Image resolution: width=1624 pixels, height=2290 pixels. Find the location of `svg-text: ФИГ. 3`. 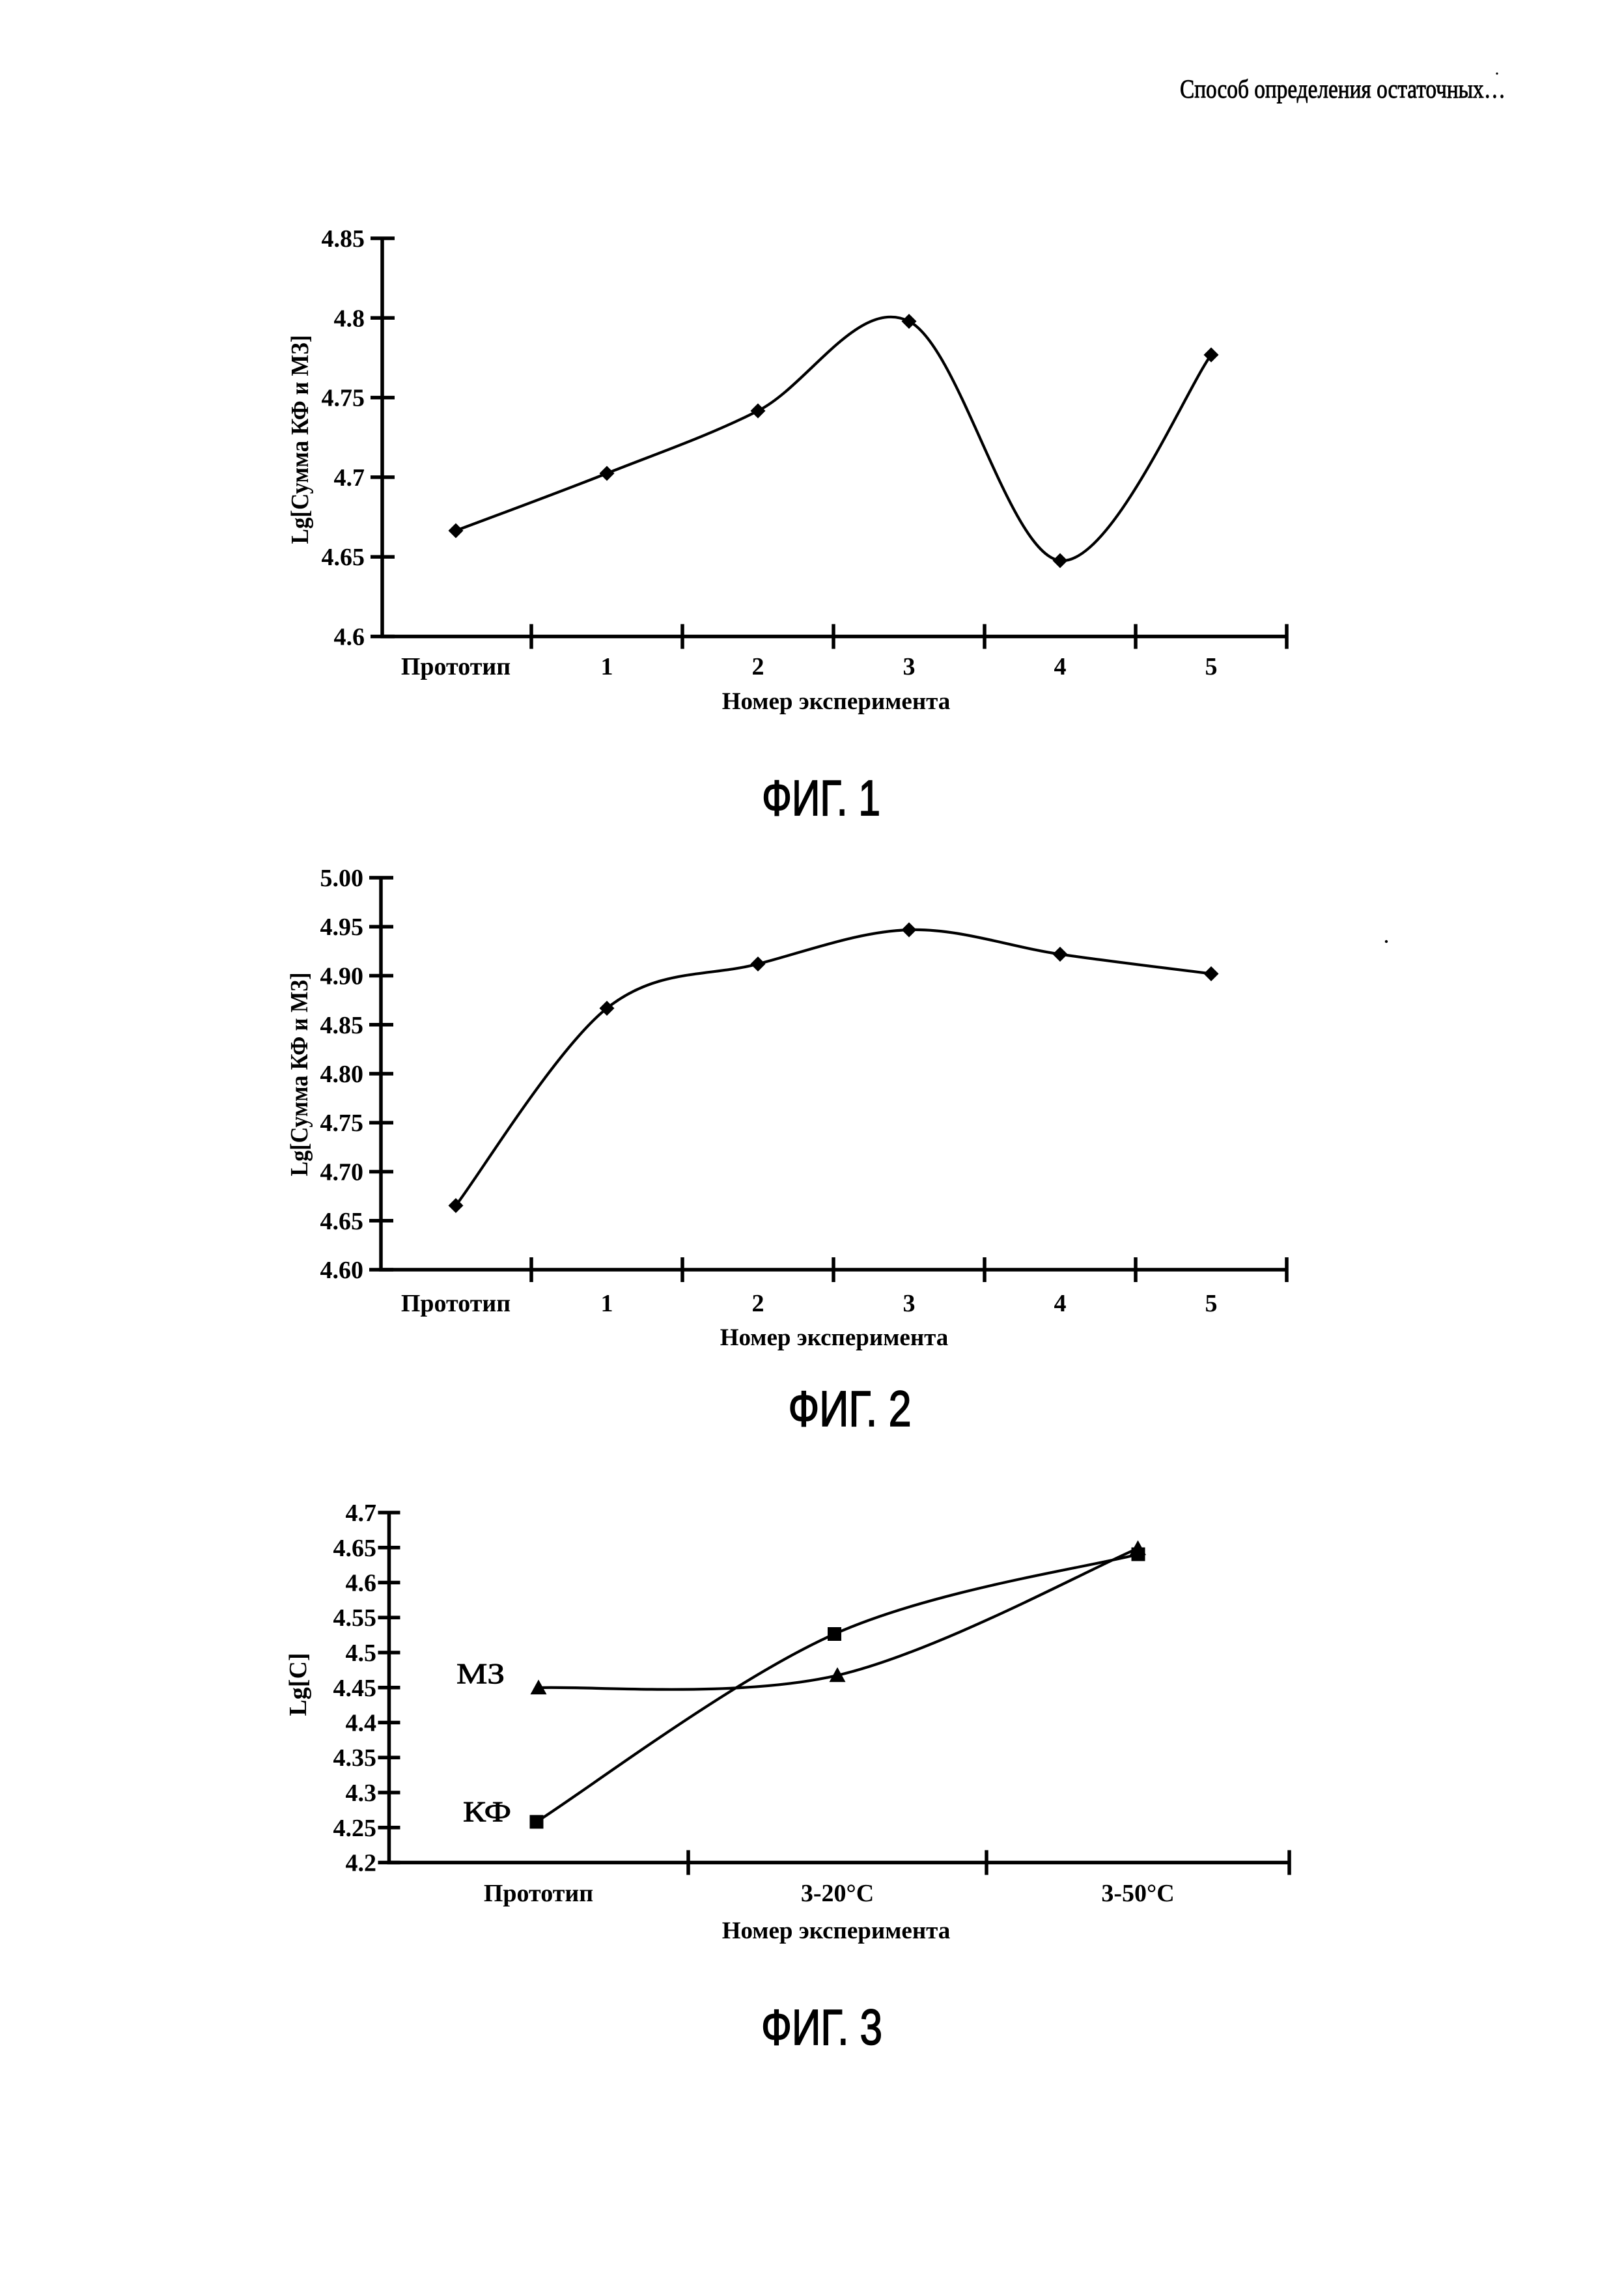

svg-text: ФИГ. 3 is located at coordinates (822, 2028).